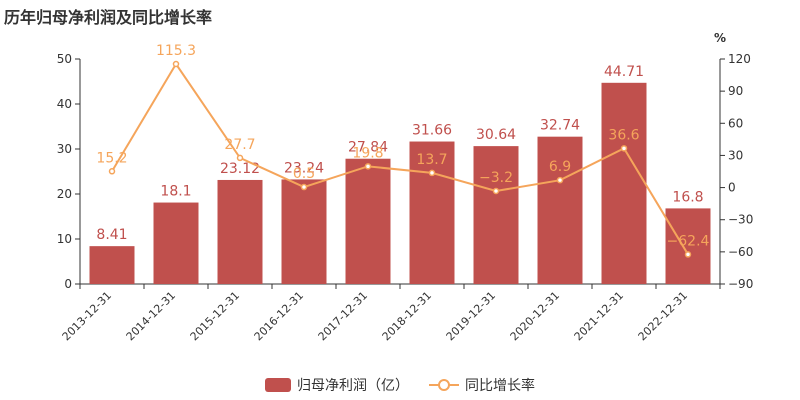 Image resolution: width=800 pixels, height=400 pixels. What do you see at coordinates (560, 126) in the screenshot?
I see `bar-data-label: 32.74` at bounding box center [560, 126].